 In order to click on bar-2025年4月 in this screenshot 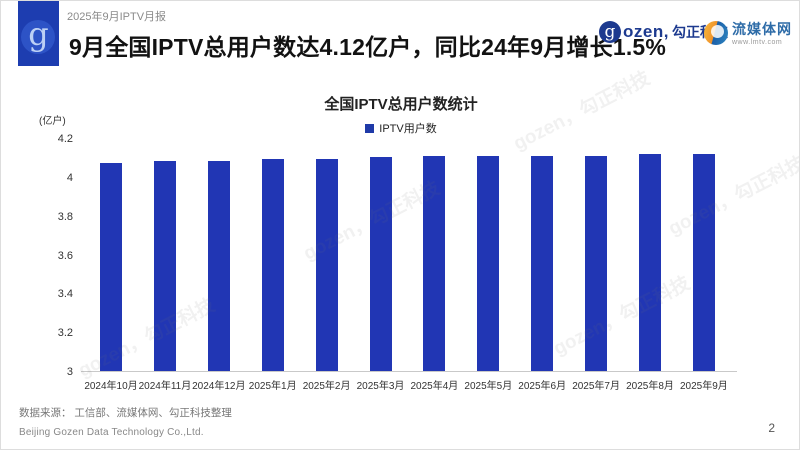, I will do `click(434, 263)`.